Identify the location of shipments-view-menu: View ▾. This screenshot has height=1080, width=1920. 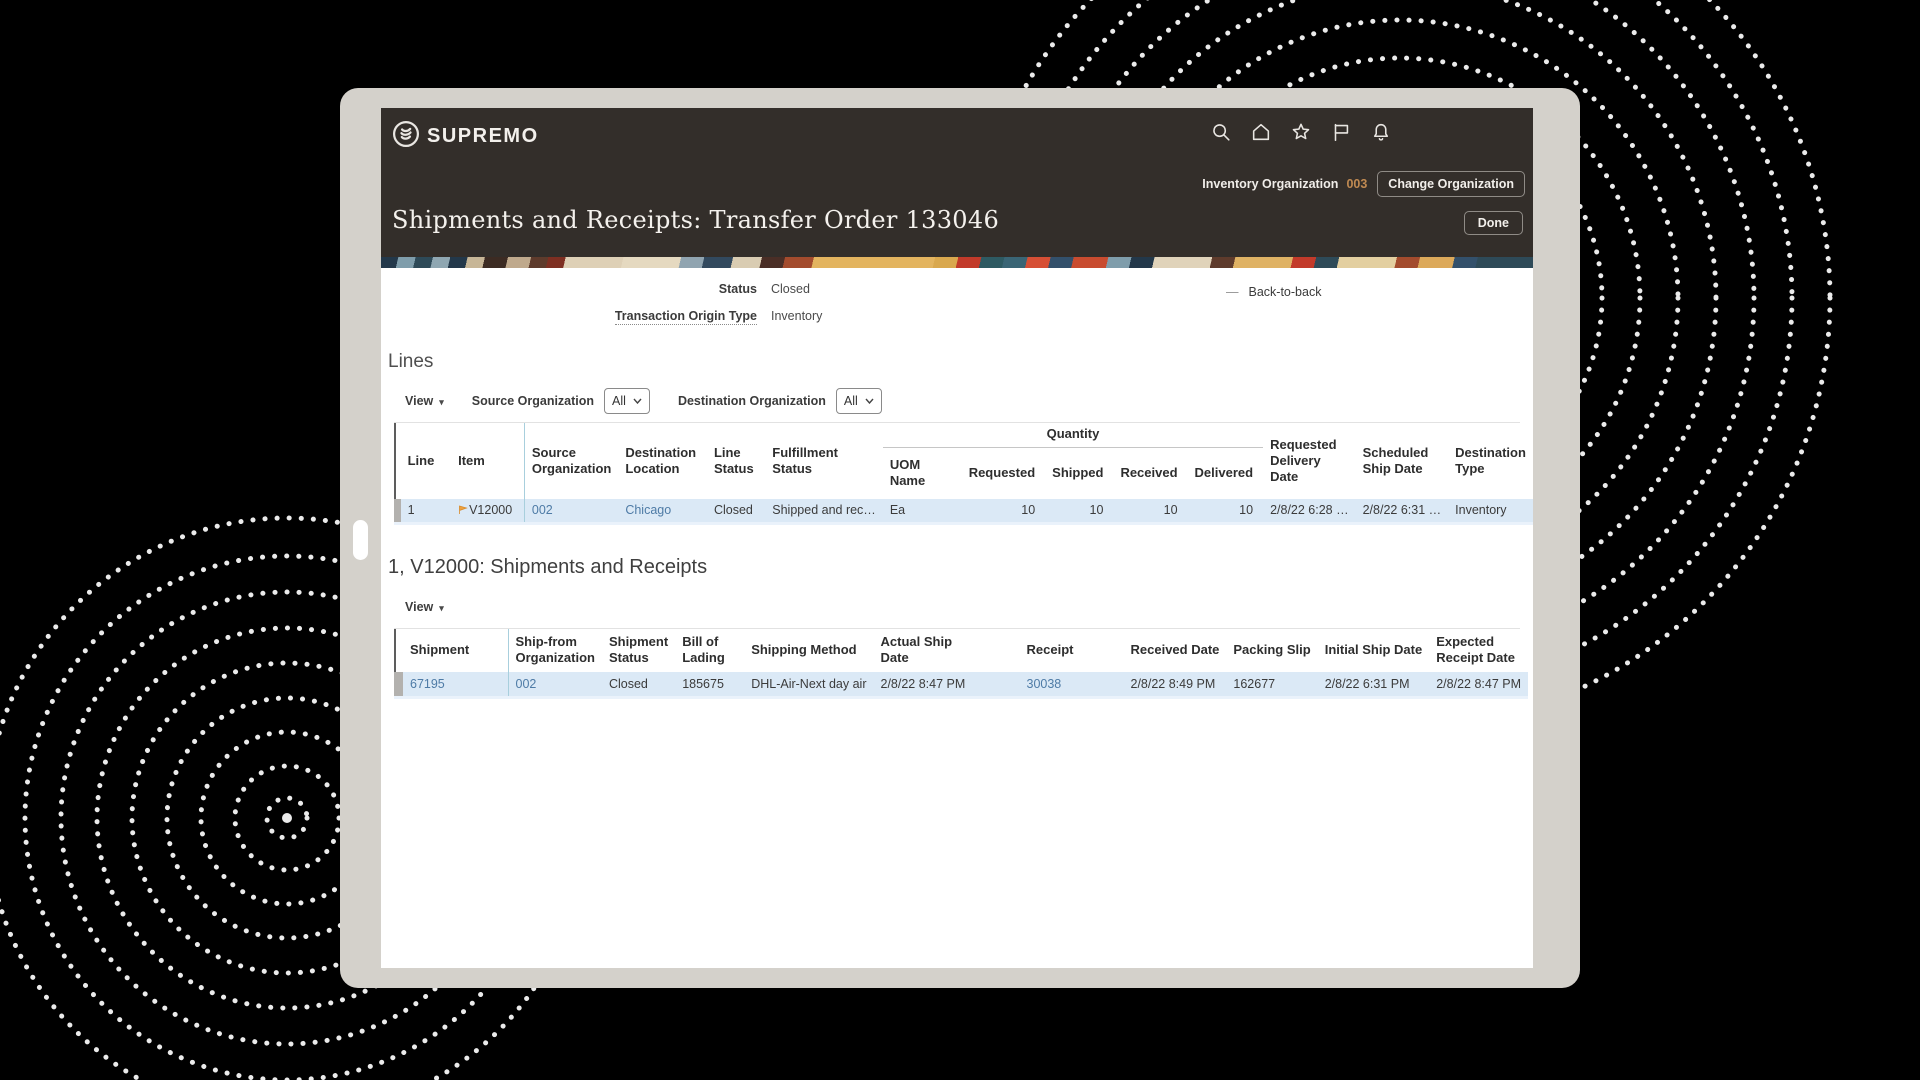
(424, 606).